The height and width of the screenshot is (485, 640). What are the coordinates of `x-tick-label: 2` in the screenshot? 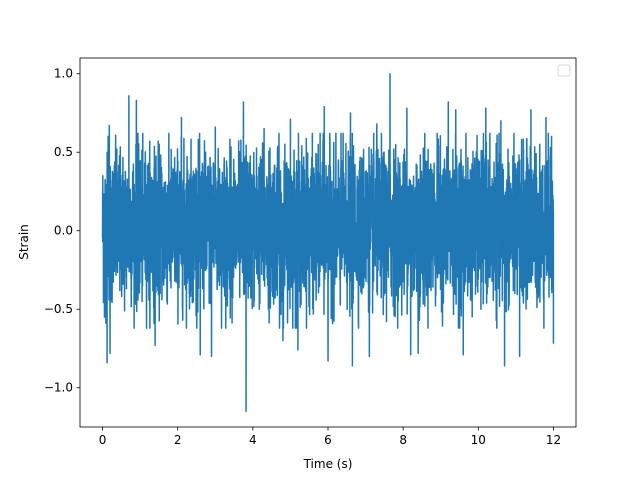 It's located at (178, 440).